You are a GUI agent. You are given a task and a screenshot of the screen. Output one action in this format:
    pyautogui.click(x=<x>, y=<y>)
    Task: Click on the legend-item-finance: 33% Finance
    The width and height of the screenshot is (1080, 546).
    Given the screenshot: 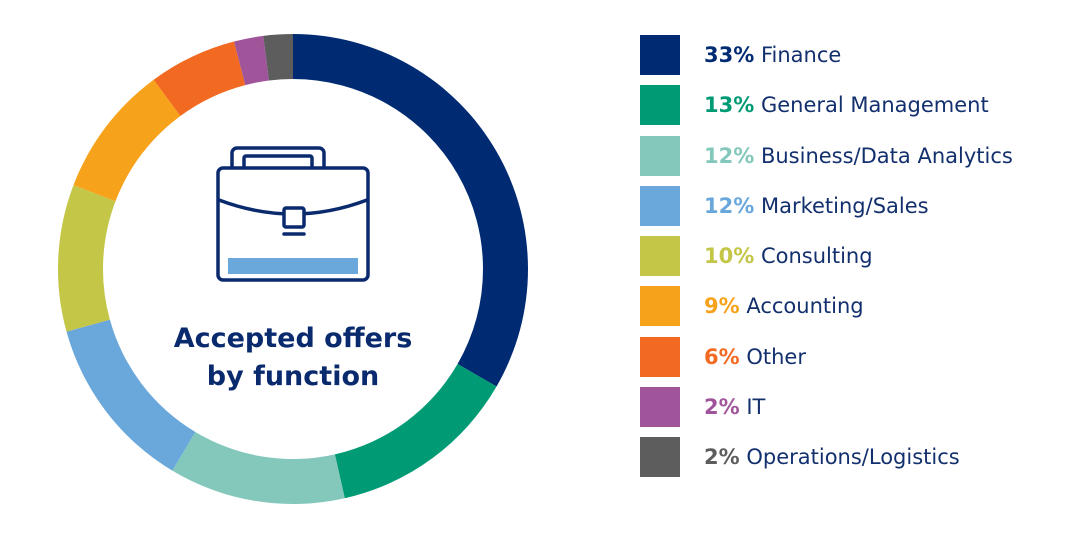 What is the action you would take?
    pyautogui.click(x=855, y=55)
    